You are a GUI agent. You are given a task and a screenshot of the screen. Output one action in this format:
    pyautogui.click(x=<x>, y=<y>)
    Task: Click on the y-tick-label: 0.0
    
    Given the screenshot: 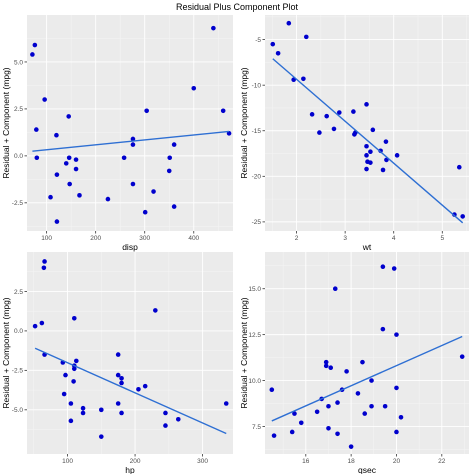 What is the action you would take?
    pyautogui.click(x=18, y=156)
    